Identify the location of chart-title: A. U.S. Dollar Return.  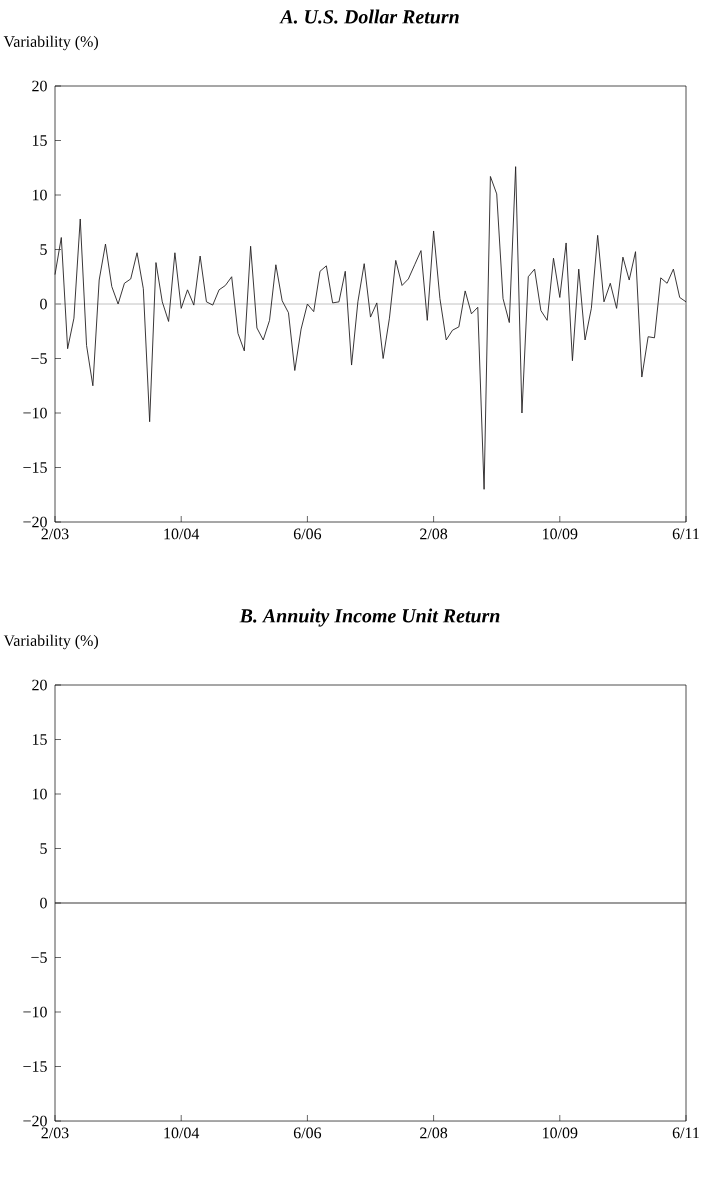
(369, 16).